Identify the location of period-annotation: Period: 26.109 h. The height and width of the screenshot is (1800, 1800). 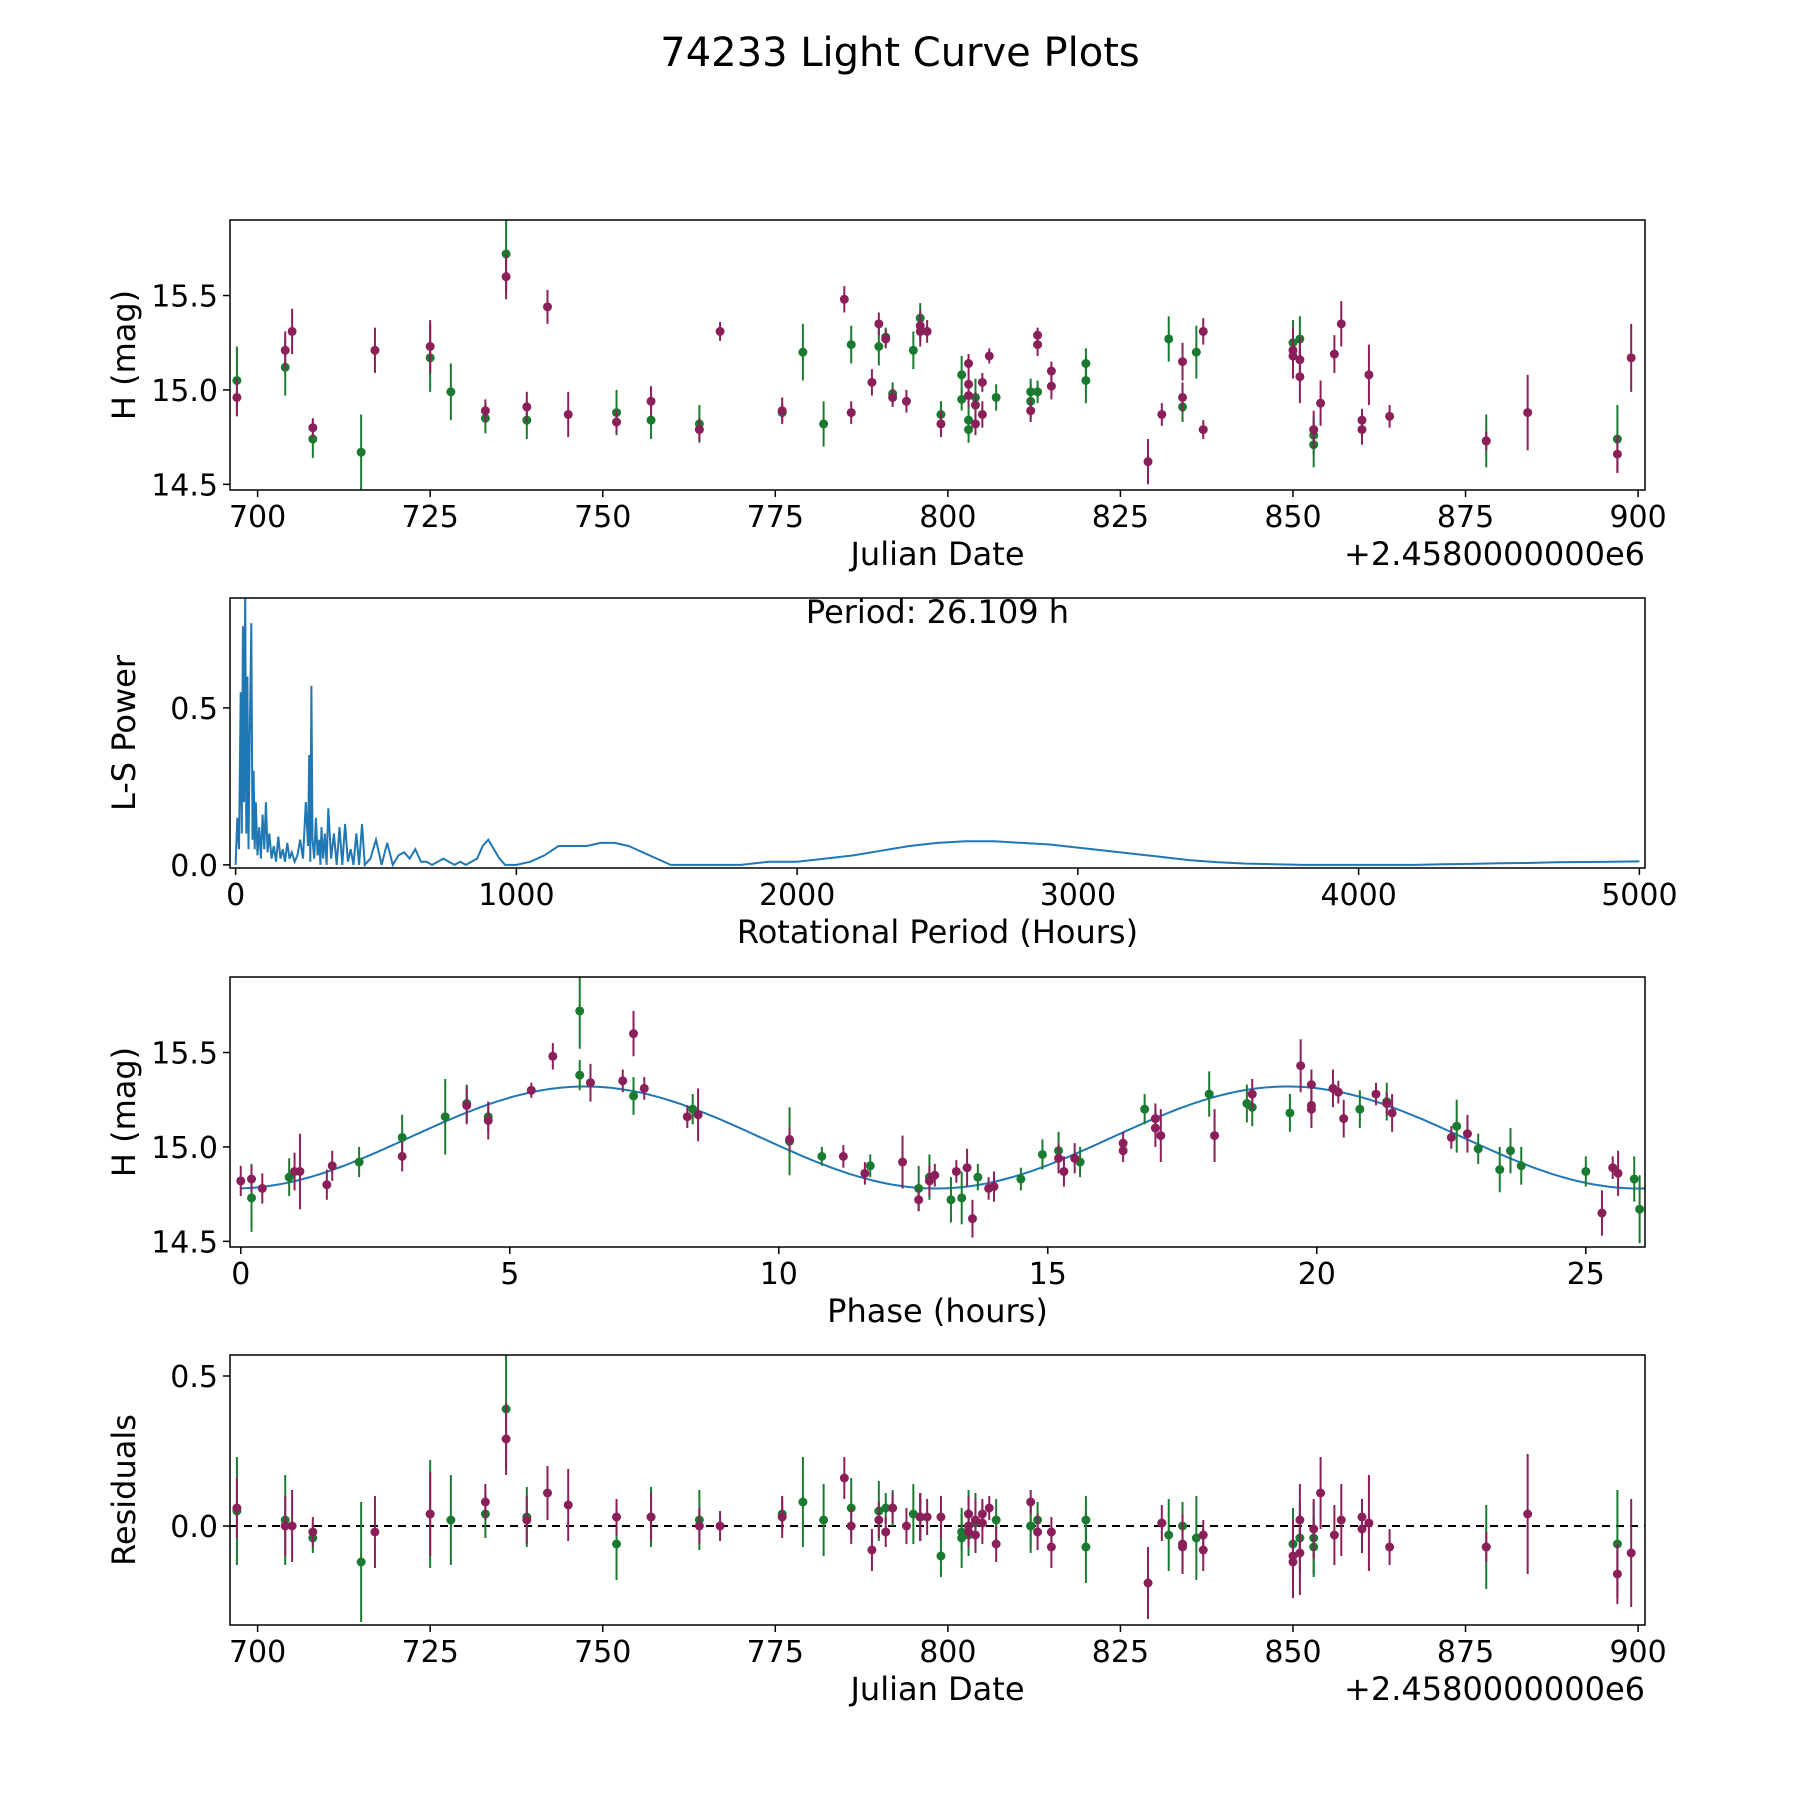
(937, 612).